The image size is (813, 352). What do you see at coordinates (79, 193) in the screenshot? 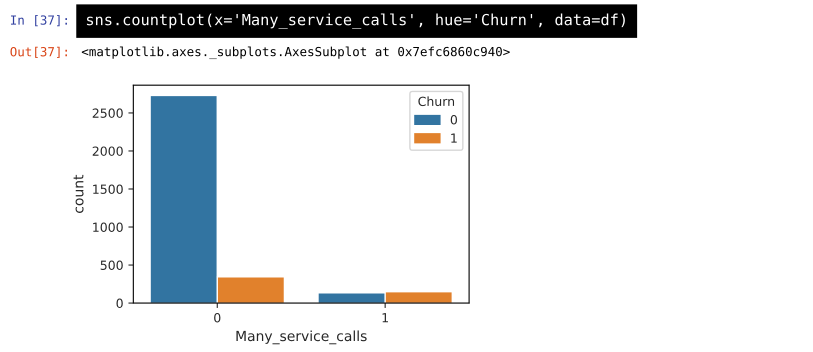
I see `y-axis-title: count` at bounding box center [79, 193].